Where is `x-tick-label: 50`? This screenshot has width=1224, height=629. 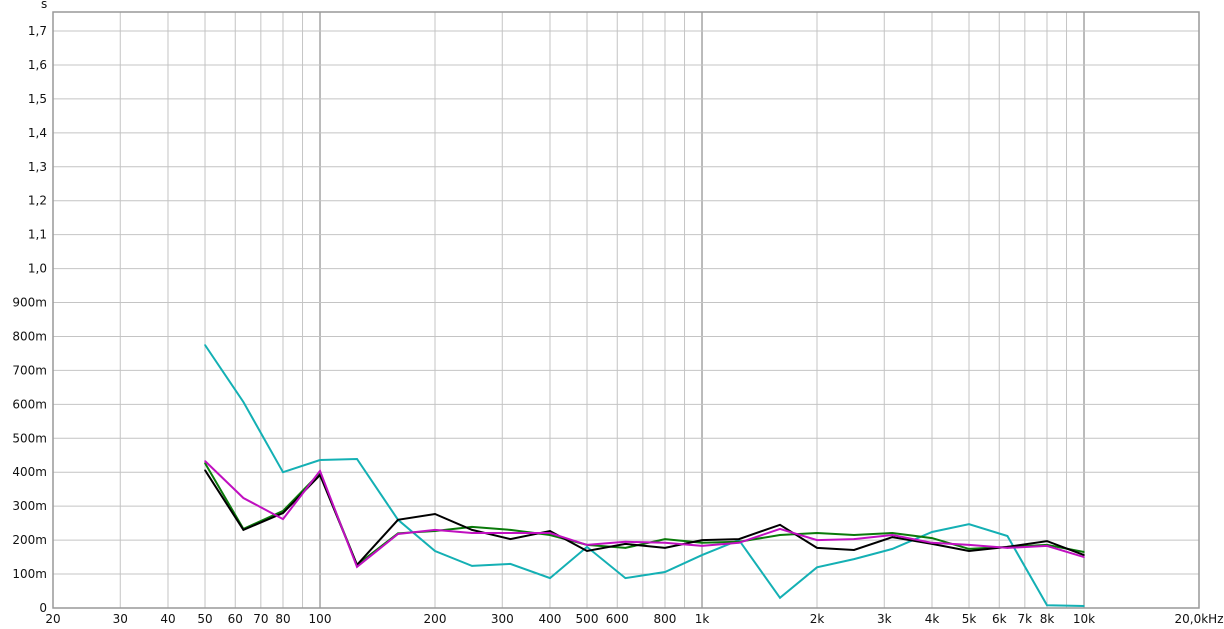
x-tick-label: 50 is located at coordinates (204, 619).